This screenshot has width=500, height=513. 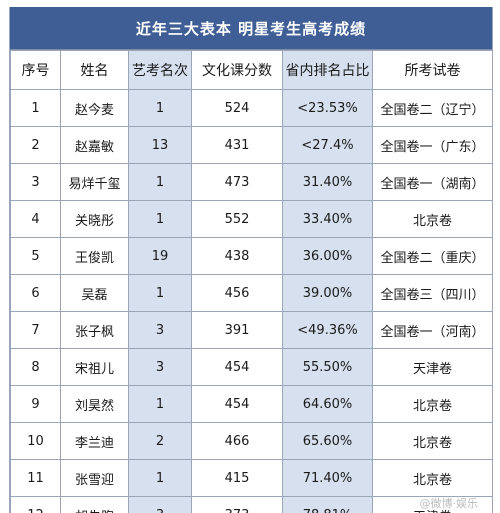 What do you see at coordinates (160, 256) in the screenshot?
I see `cell-art-rank: 19` at bounding box center [160, 256].